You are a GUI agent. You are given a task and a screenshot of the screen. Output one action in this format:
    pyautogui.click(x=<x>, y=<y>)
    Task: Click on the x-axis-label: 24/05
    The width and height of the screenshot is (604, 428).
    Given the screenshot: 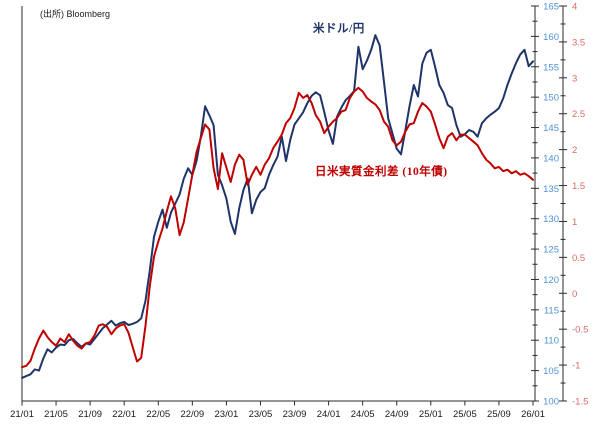 What is the action you would take?
    pyautogui.click(x=363, y=414)
    